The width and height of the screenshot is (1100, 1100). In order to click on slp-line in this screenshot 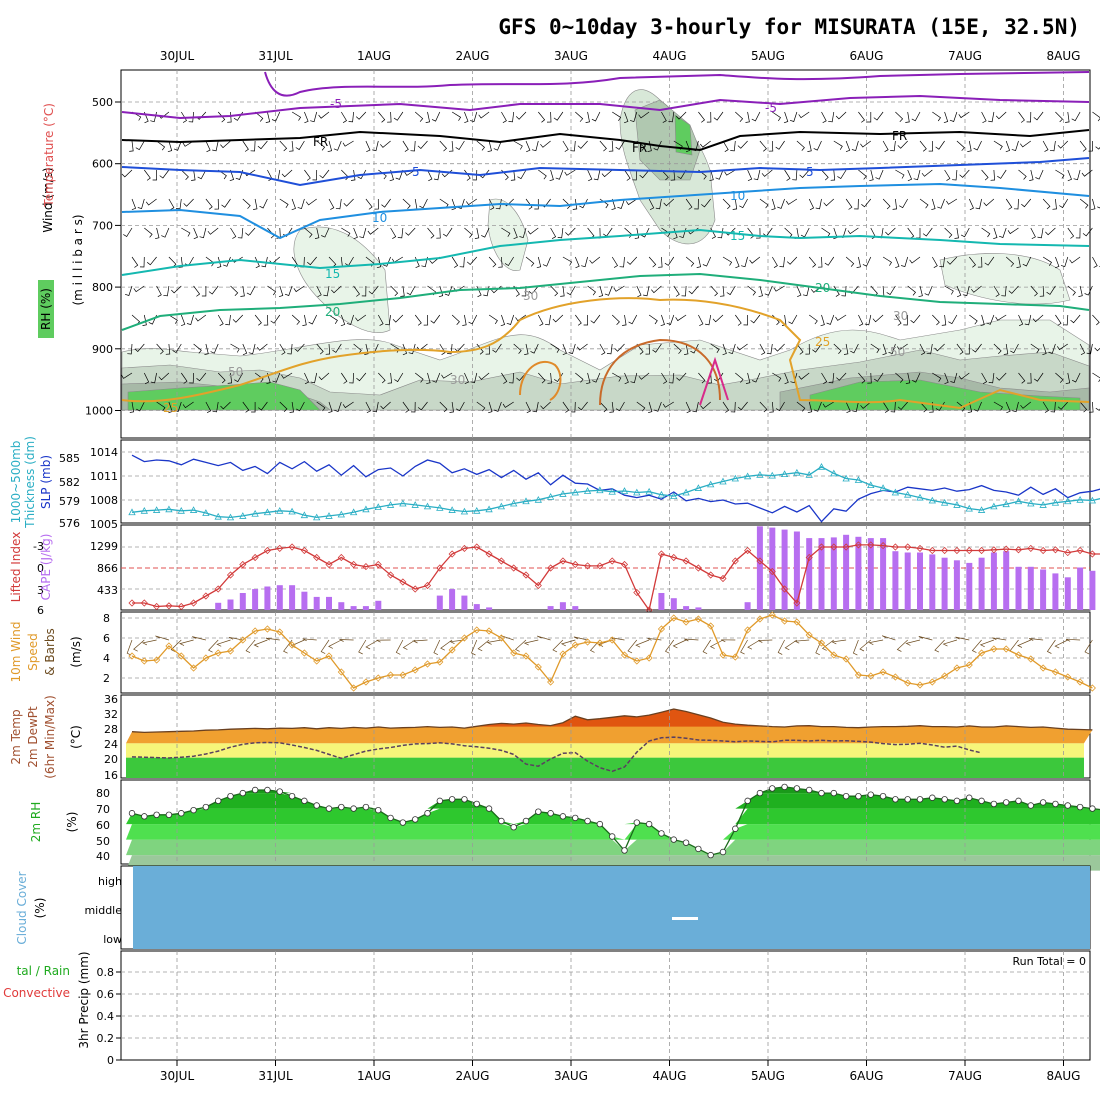, I will do `click(615, 488)`.